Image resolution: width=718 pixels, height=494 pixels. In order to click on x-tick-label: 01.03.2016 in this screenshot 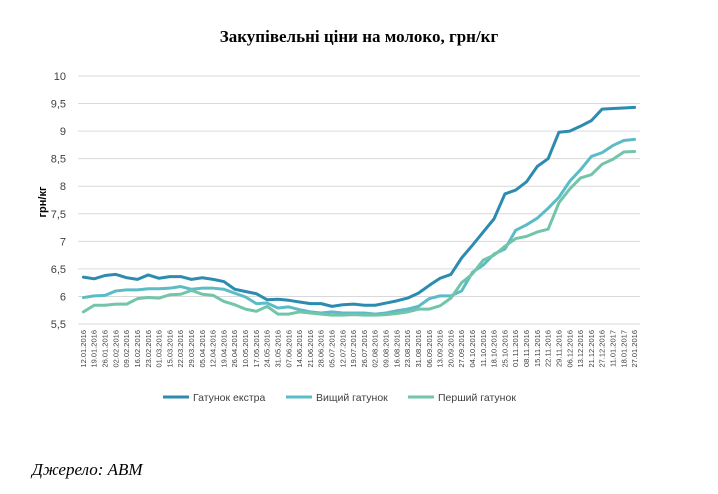, I will do `click(159, 349)`.